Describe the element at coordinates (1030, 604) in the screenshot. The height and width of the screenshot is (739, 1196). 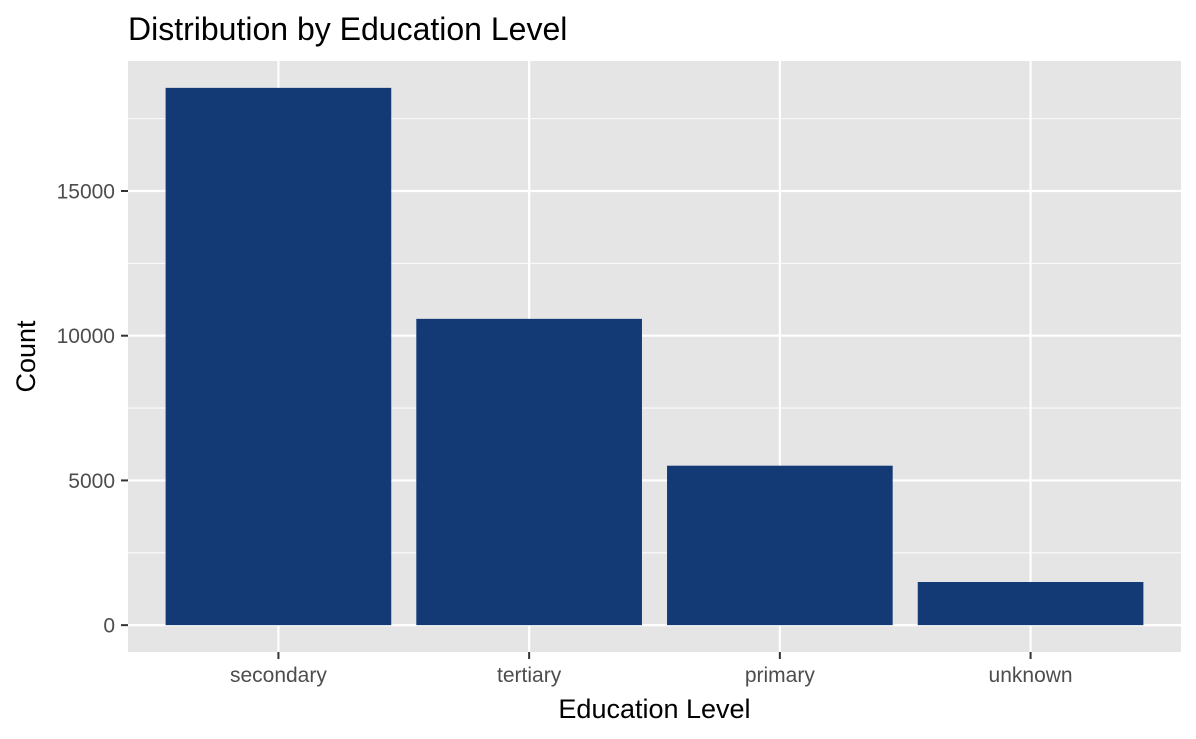
I see `bar-unknown` at that location.